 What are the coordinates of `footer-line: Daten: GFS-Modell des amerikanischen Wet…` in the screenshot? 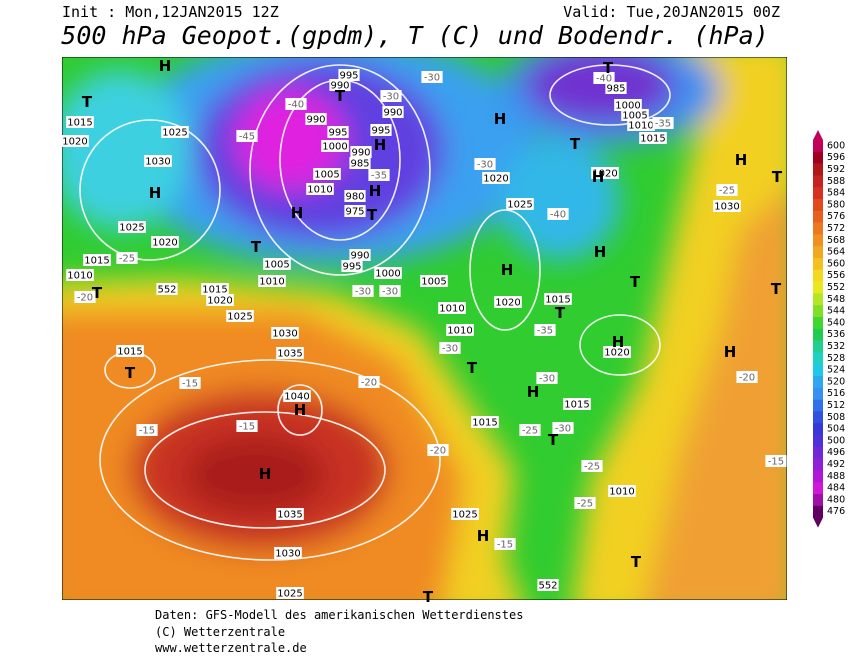 It's located at (339, 615).